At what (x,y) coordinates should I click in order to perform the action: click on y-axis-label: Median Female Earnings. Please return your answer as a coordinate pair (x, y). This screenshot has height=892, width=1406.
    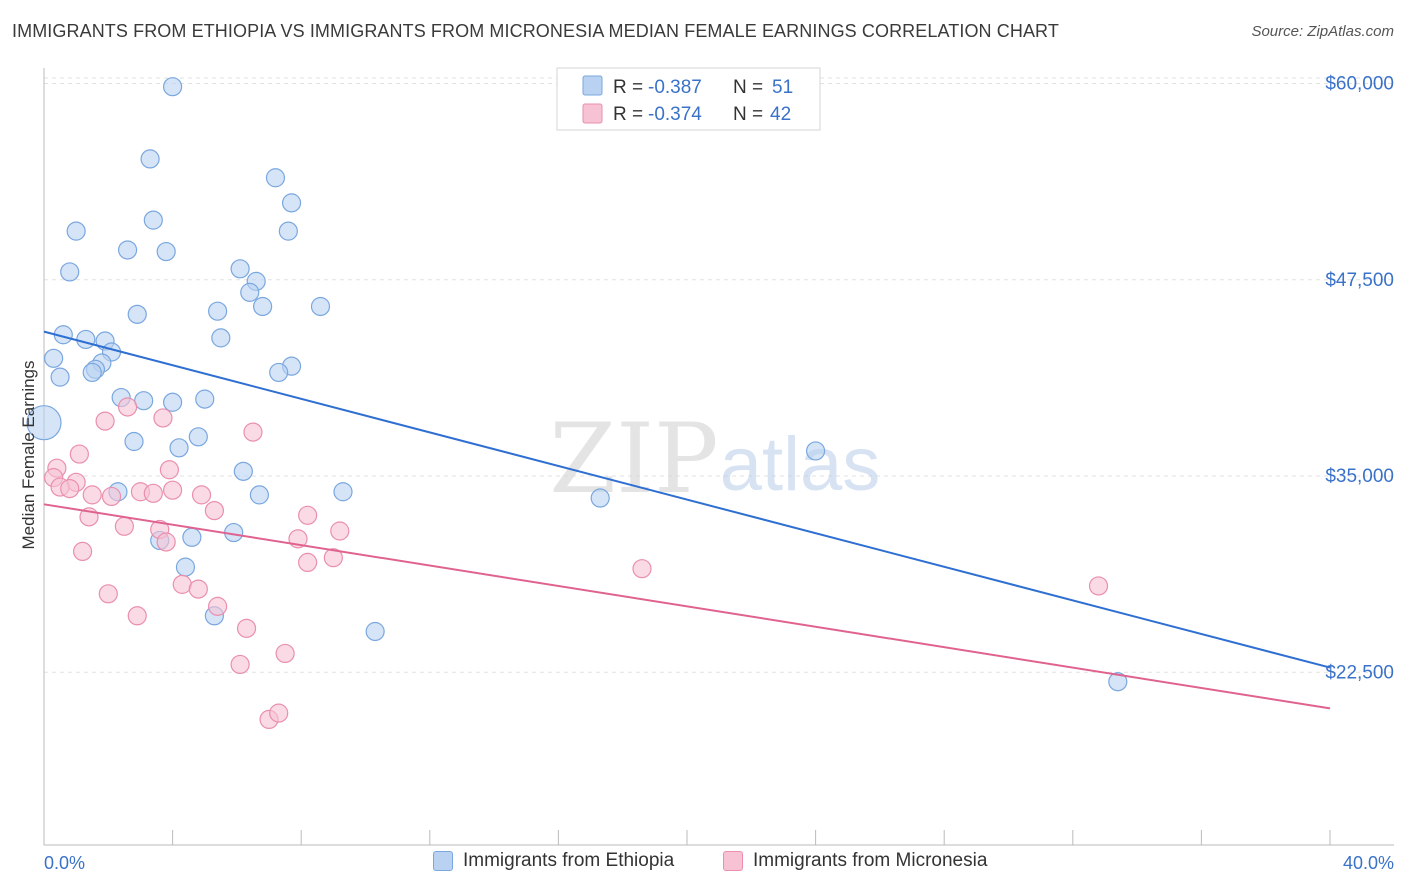
    Looking at the image, I should click on (28, 455).